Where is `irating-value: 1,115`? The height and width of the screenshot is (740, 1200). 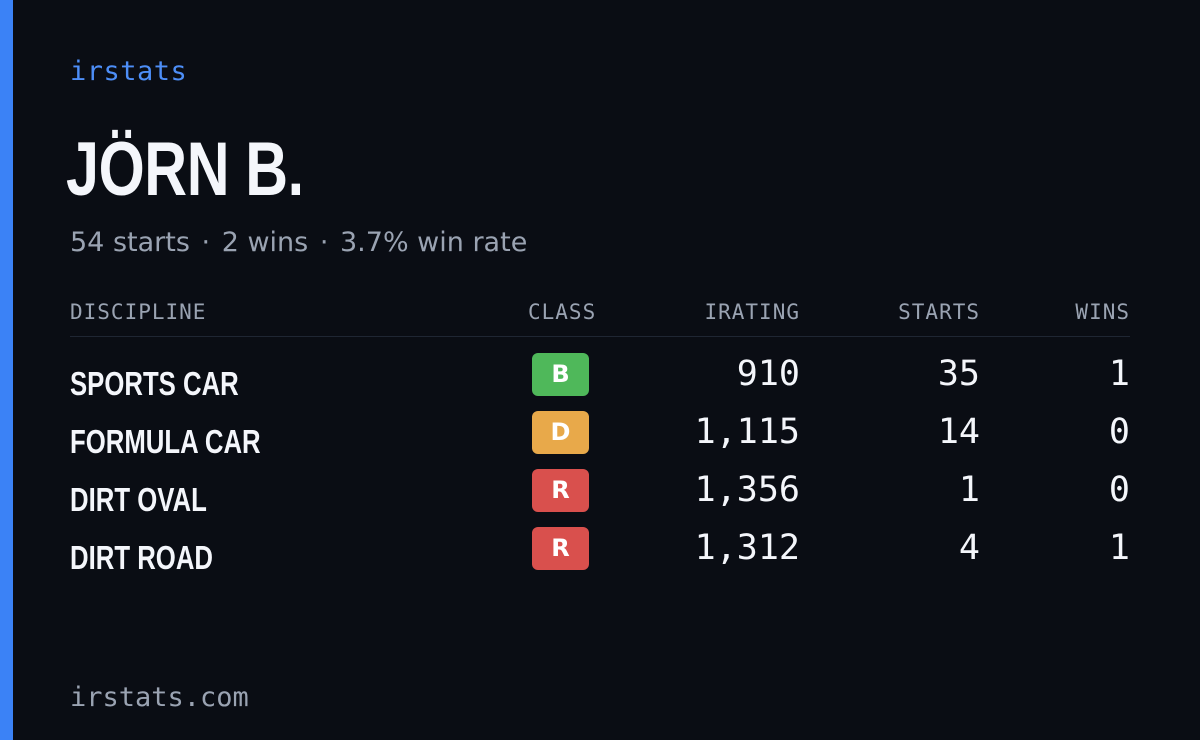 irating-value: 1,115 is located at coordinates (747, 432).